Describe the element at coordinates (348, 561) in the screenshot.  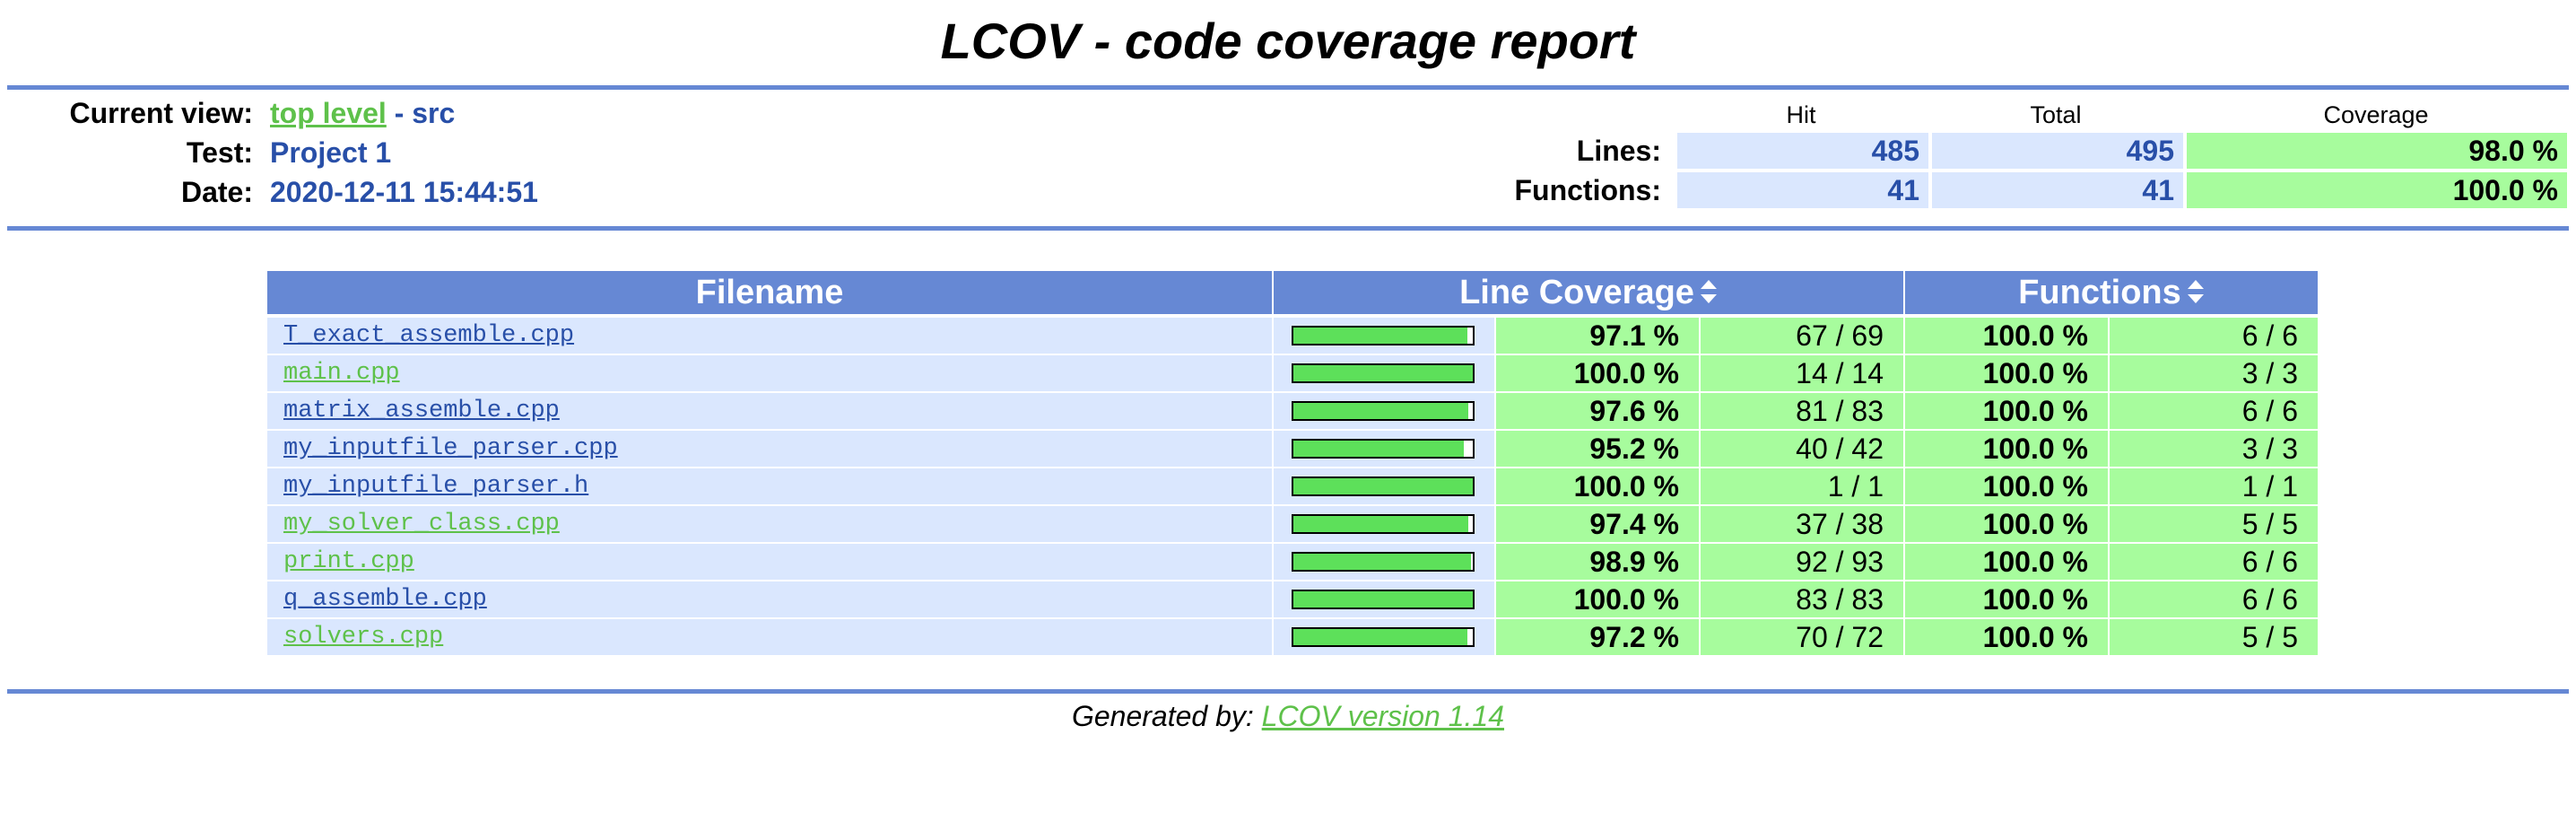
I see `file-link: print.cpp` at that location.